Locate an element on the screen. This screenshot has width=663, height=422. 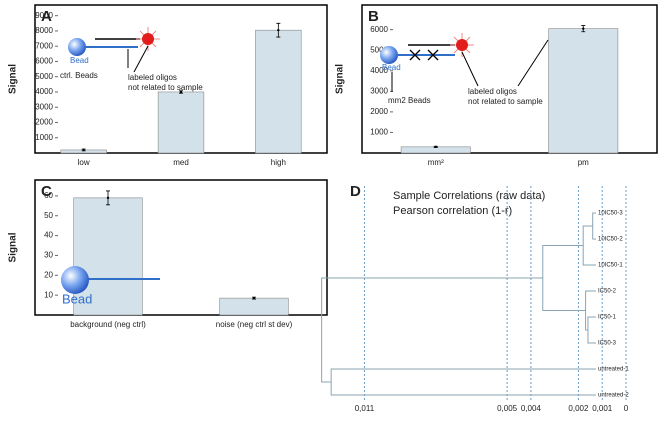
leaf-label: 10IC50-1 is located at coordinates (610, 266).